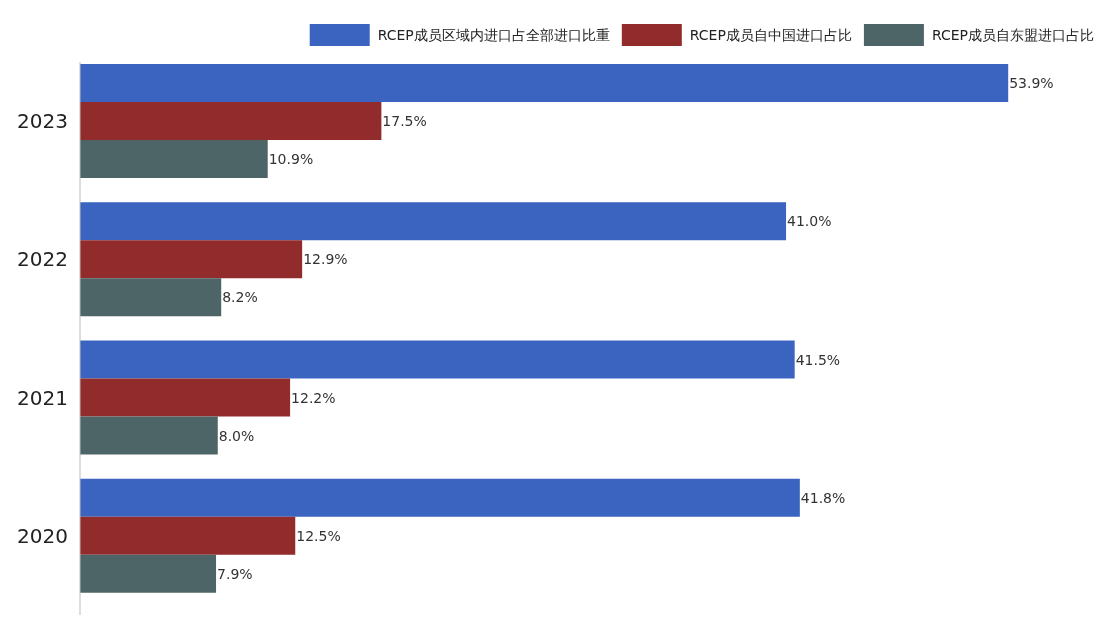  Describe the element at coordinates (235, 573) in the screenshot. I see `data-label: 7.9%` at that location.